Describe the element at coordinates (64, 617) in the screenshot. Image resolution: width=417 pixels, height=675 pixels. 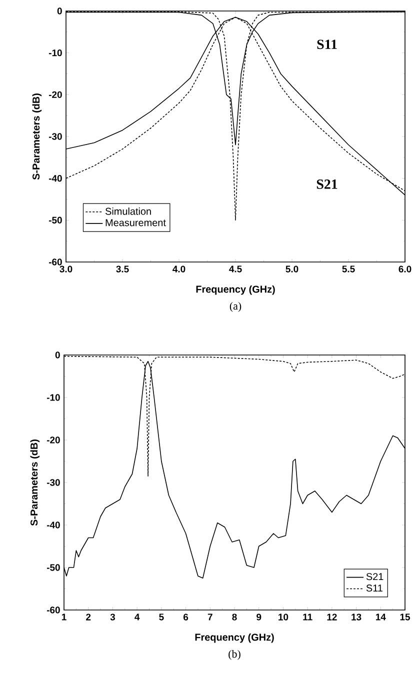
I see `x-tick-label: 1` at that location.